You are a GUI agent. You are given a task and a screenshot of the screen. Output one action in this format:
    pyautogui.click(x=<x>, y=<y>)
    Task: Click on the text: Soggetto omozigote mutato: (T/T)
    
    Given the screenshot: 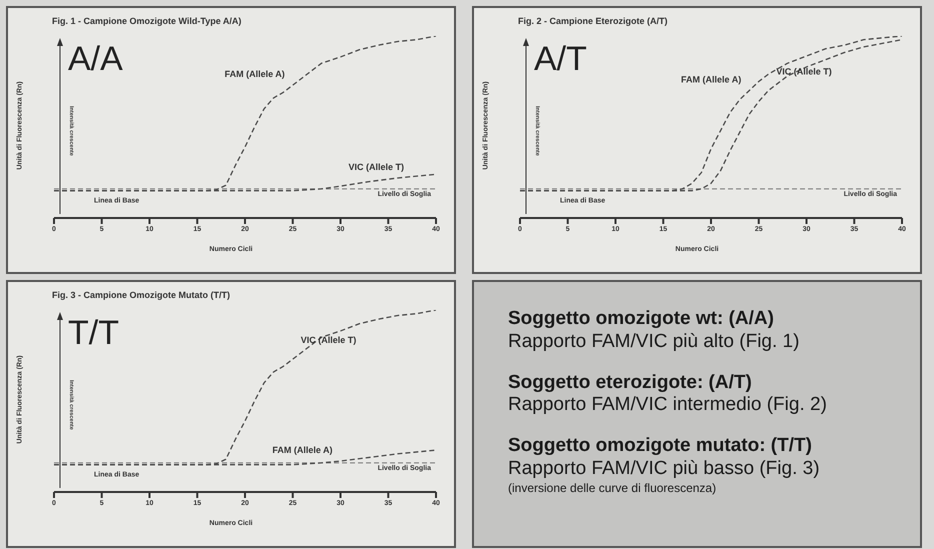 What is the action you would take?
    pyautogui.click(x=660, y=446)
    